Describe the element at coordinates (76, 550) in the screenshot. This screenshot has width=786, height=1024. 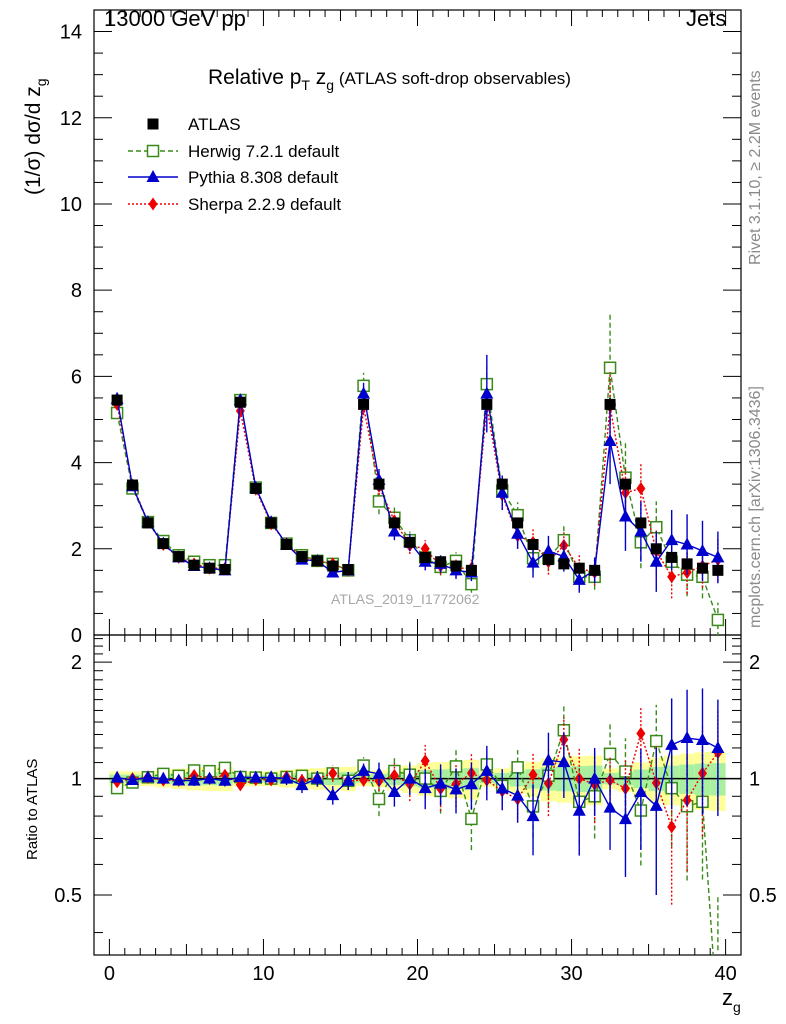
I see `y-tick-label: 2` at that location.